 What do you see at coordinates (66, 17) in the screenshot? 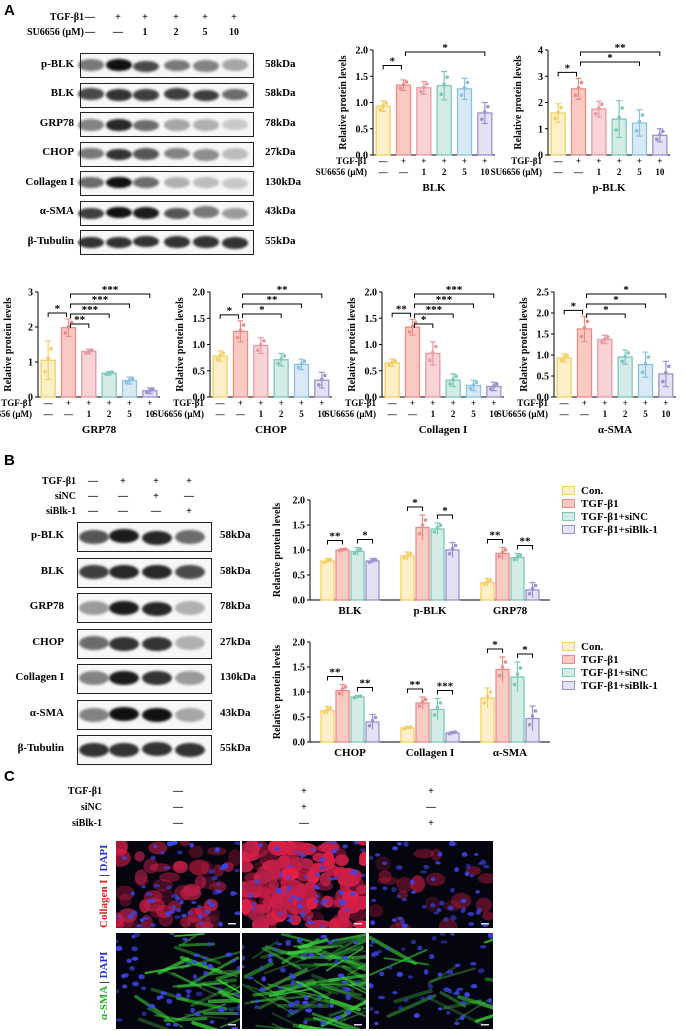
I see `tgf-row-label: TGF-β1` at bounding box center [66, 17].